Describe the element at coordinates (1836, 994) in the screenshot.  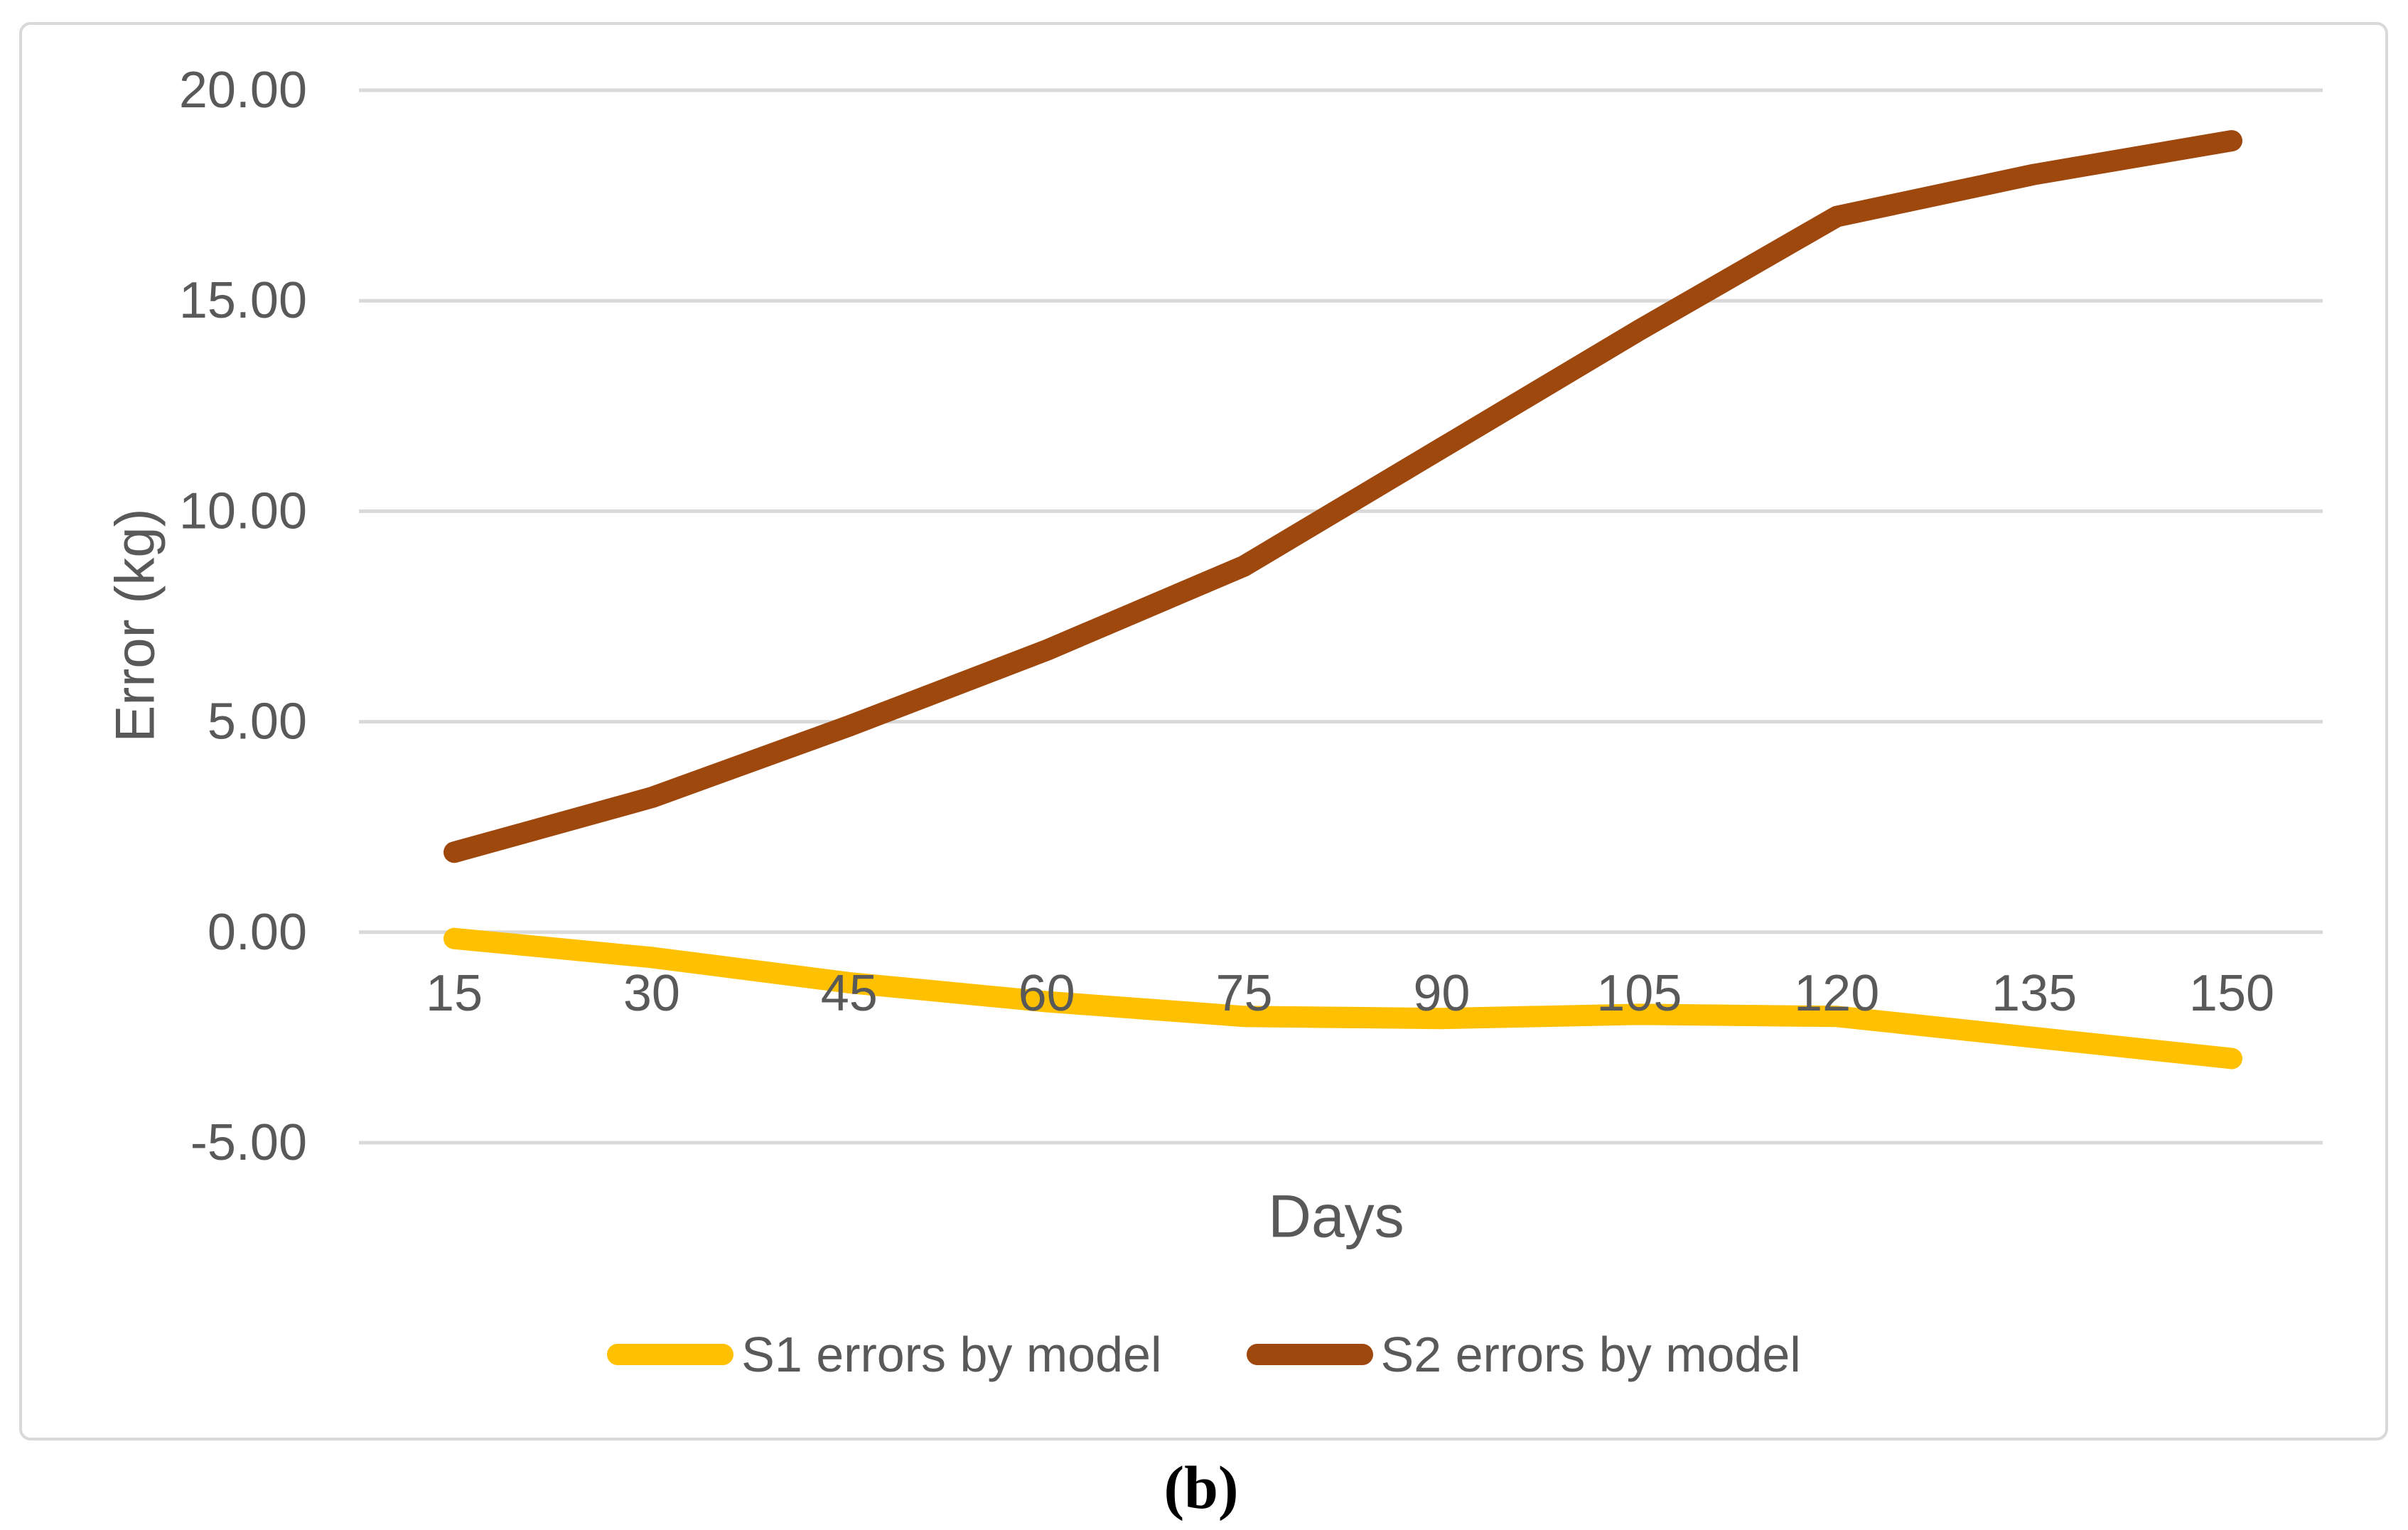
I see `x-tick-label: 120` at that location.